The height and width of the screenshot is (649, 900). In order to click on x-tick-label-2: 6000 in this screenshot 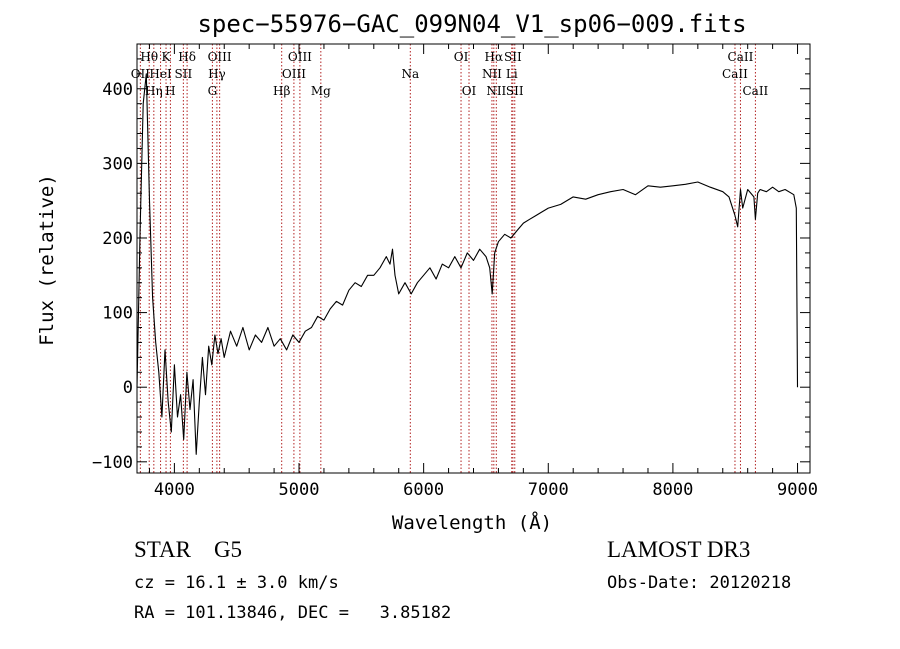, I will do `click(423, 490)`.